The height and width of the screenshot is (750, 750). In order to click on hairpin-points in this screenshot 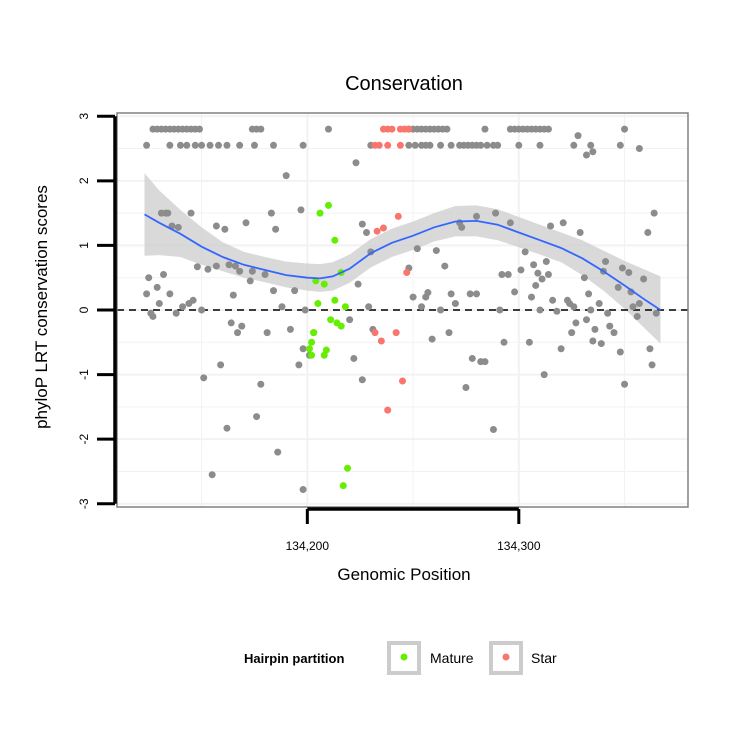, I will do `click(359, 307)`.